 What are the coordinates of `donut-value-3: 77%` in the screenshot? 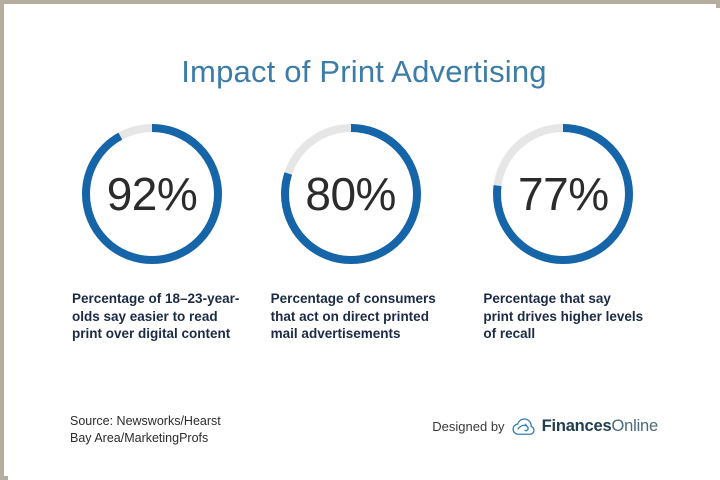 It's located at (563, 194).